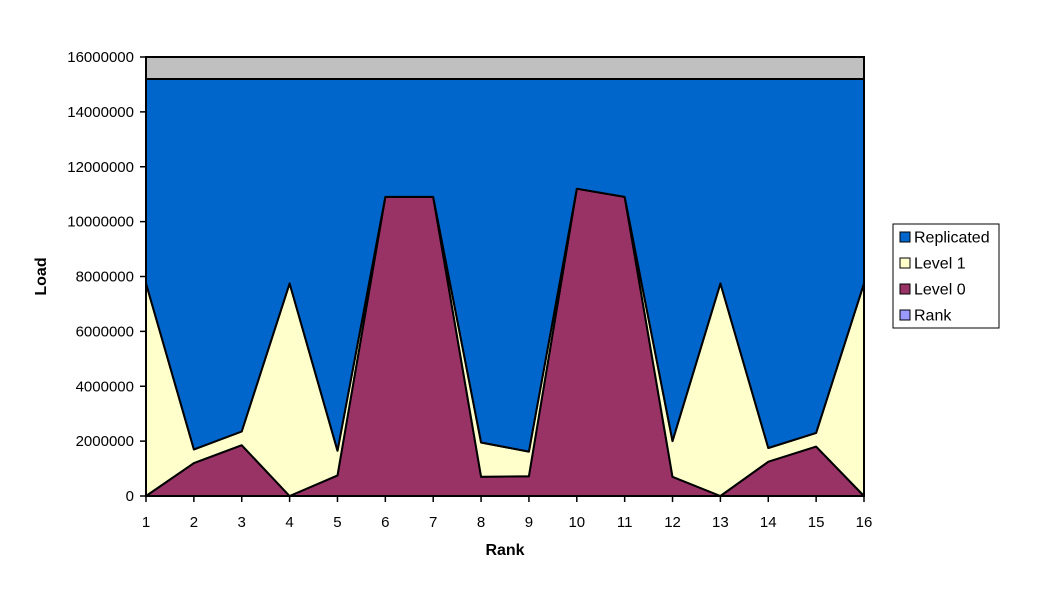  I want to click on legend-swatch-replicated, so click(905, 237).